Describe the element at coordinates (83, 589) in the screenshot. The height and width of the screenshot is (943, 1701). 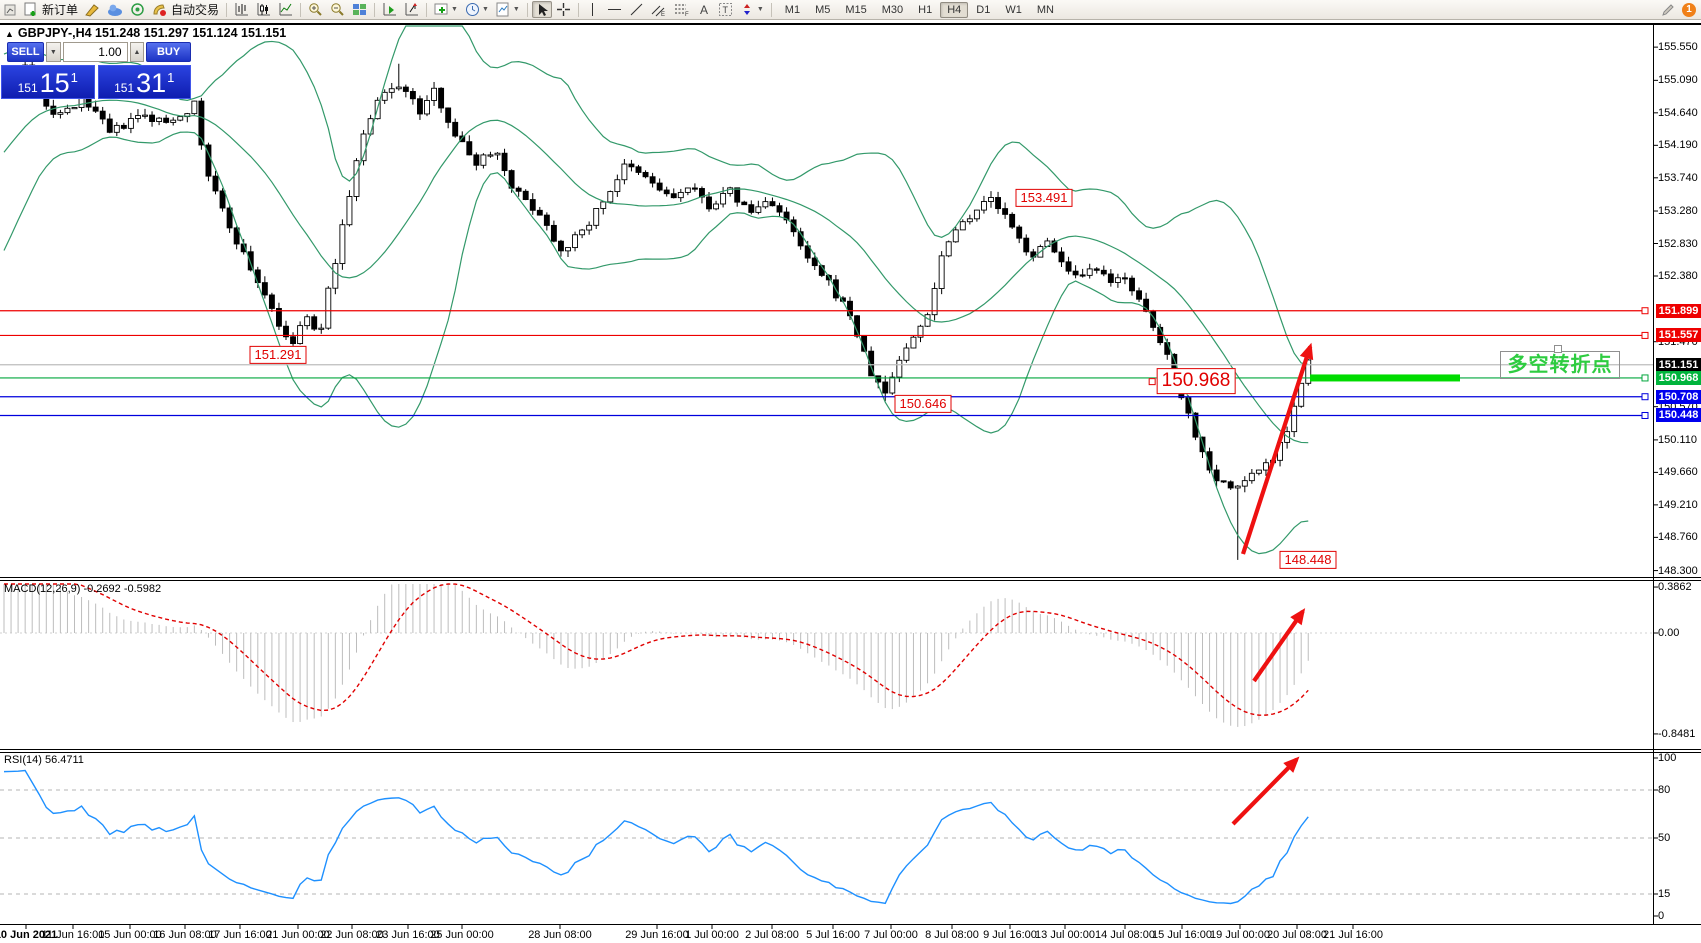
I see `macd-indicator-label: MACD(12,26,9) -0.2692 -0.5982` at that location.